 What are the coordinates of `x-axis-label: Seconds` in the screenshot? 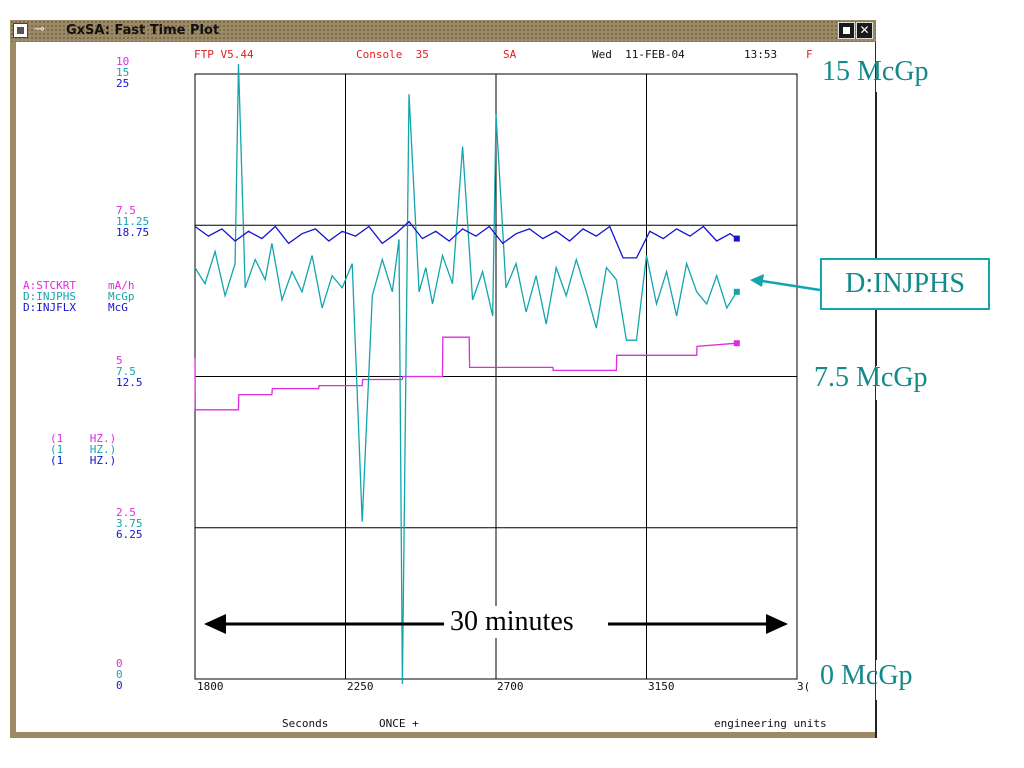 It's located at (305, 723).